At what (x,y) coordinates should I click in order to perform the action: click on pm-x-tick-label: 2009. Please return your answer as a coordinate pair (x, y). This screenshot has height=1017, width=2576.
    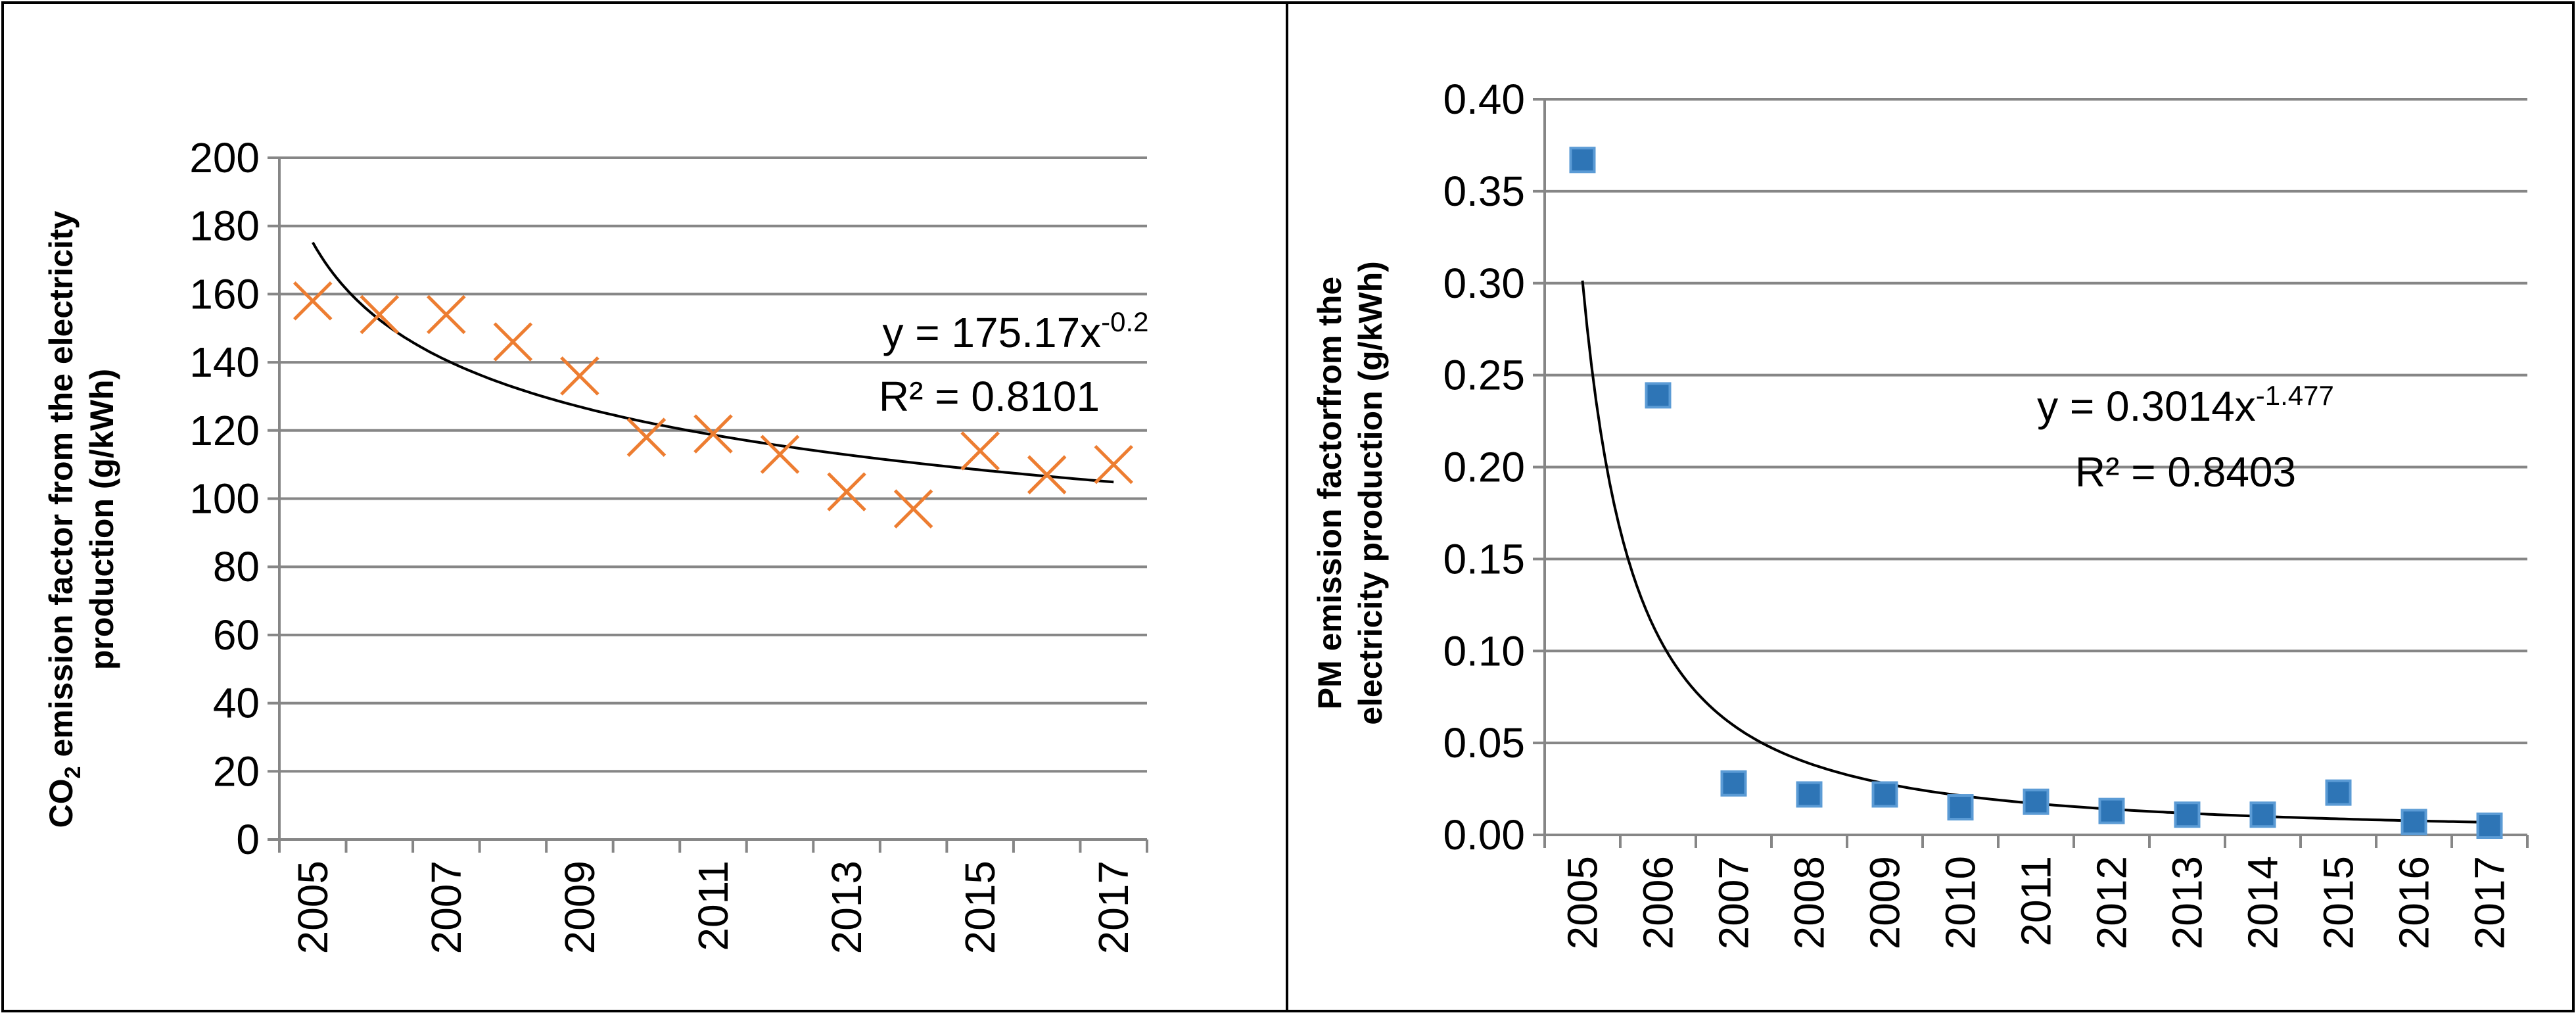
    Looking at the image, I should click on (1885, 902).